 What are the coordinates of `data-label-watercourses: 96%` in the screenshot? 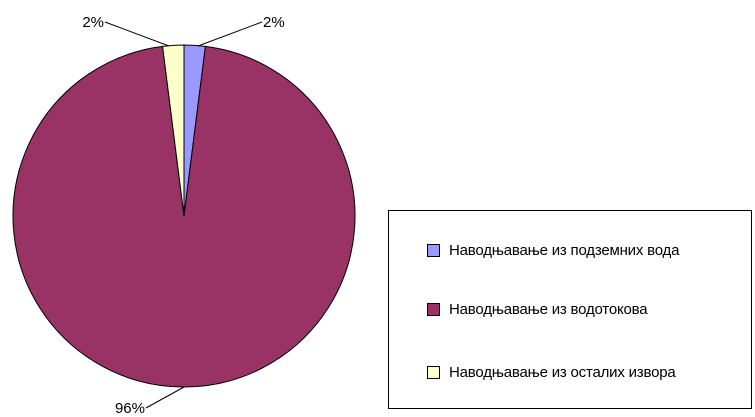 It's located at (130, 408).